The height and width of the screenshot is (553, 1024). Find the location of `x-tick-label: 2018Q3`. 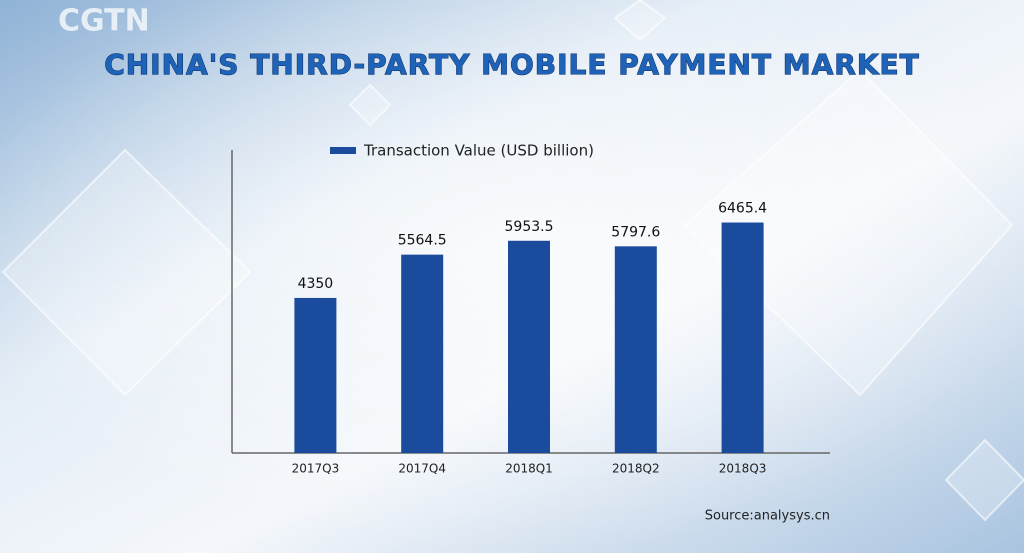

x-tick-label: 2018Q3 is located at coordinates (743, 469).